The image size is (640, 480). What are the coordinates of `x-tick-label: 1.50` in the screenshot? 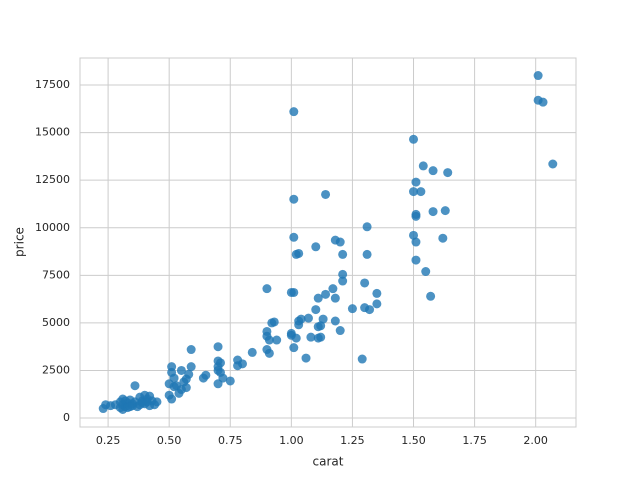 It's located at (413, 440).